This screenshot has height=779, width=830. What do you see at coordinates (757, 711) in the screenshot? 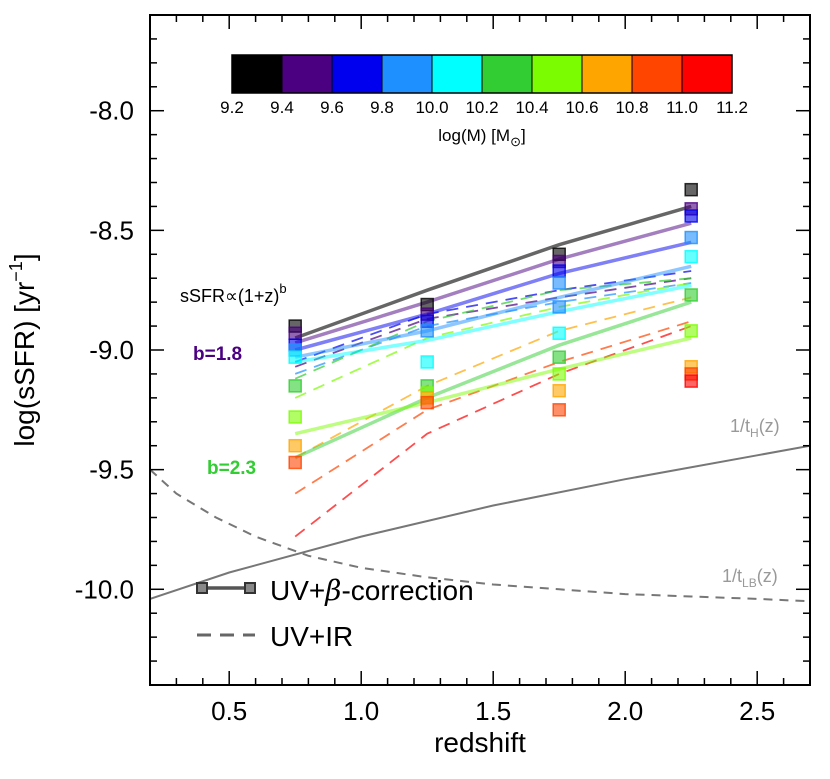
I see `x-tick-label: 2.5` at bounding box center [757, 711].